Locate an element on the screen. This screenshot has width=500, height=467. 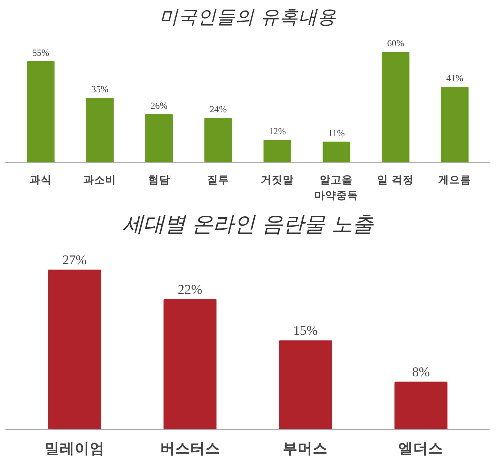
data-label: 27% is located at coordinates (75, 260).